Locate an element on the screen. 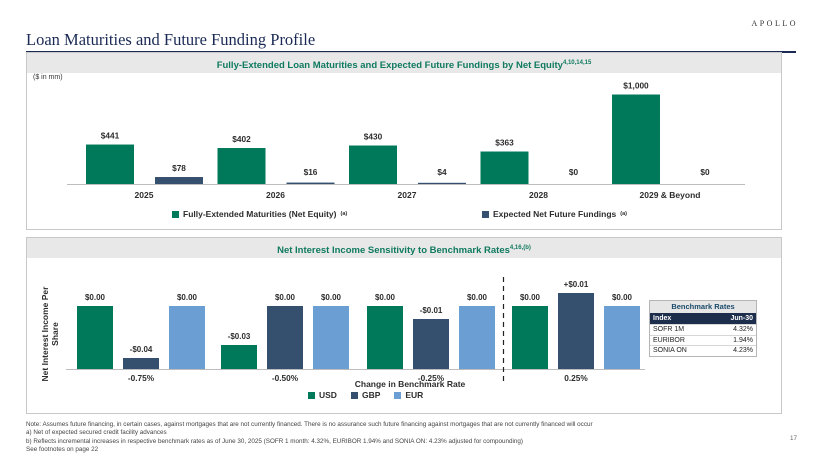 This screenshot has height=461, width=820. x-tick-label: 2027 is located at coordinates (407, 195).